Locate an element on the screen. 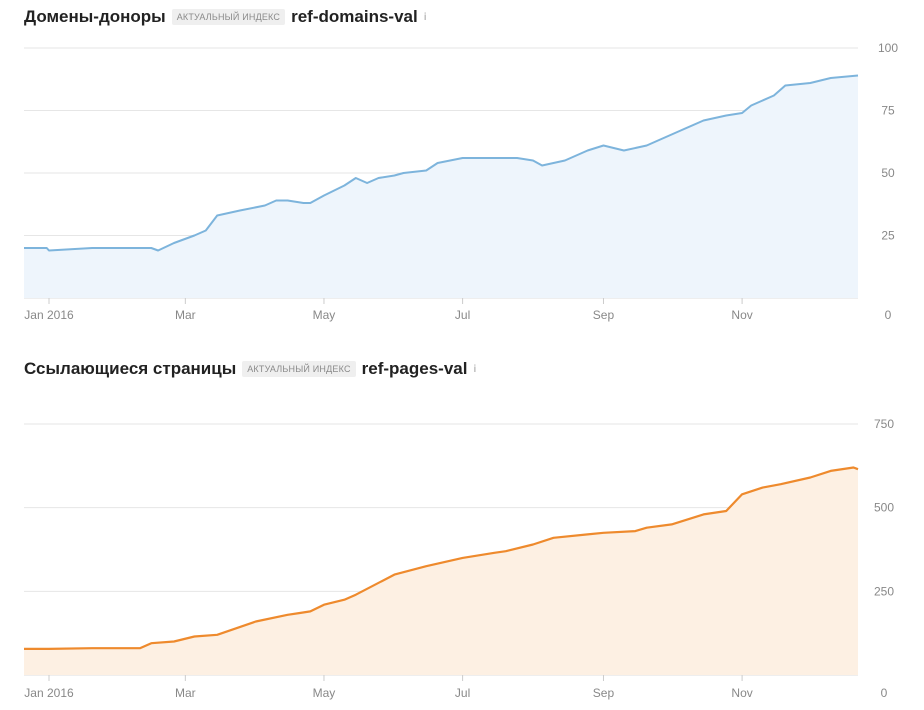 This screenshot has height=710, width=924. y-tick-label: 75 is located at coordinates (888, 111).